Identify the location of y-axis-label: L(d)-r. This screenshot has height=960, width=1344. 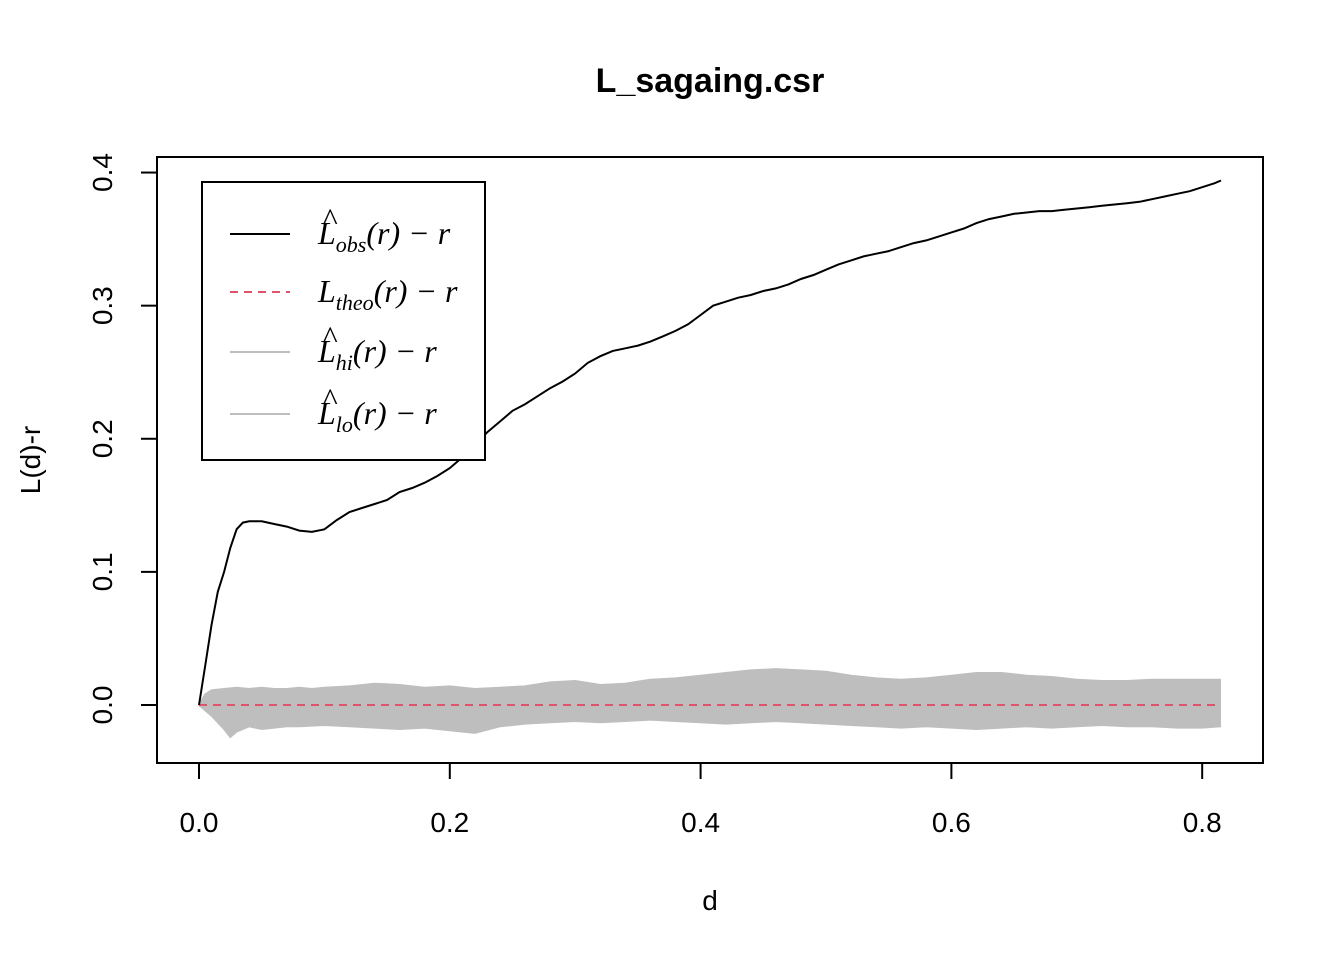
(30, 460).